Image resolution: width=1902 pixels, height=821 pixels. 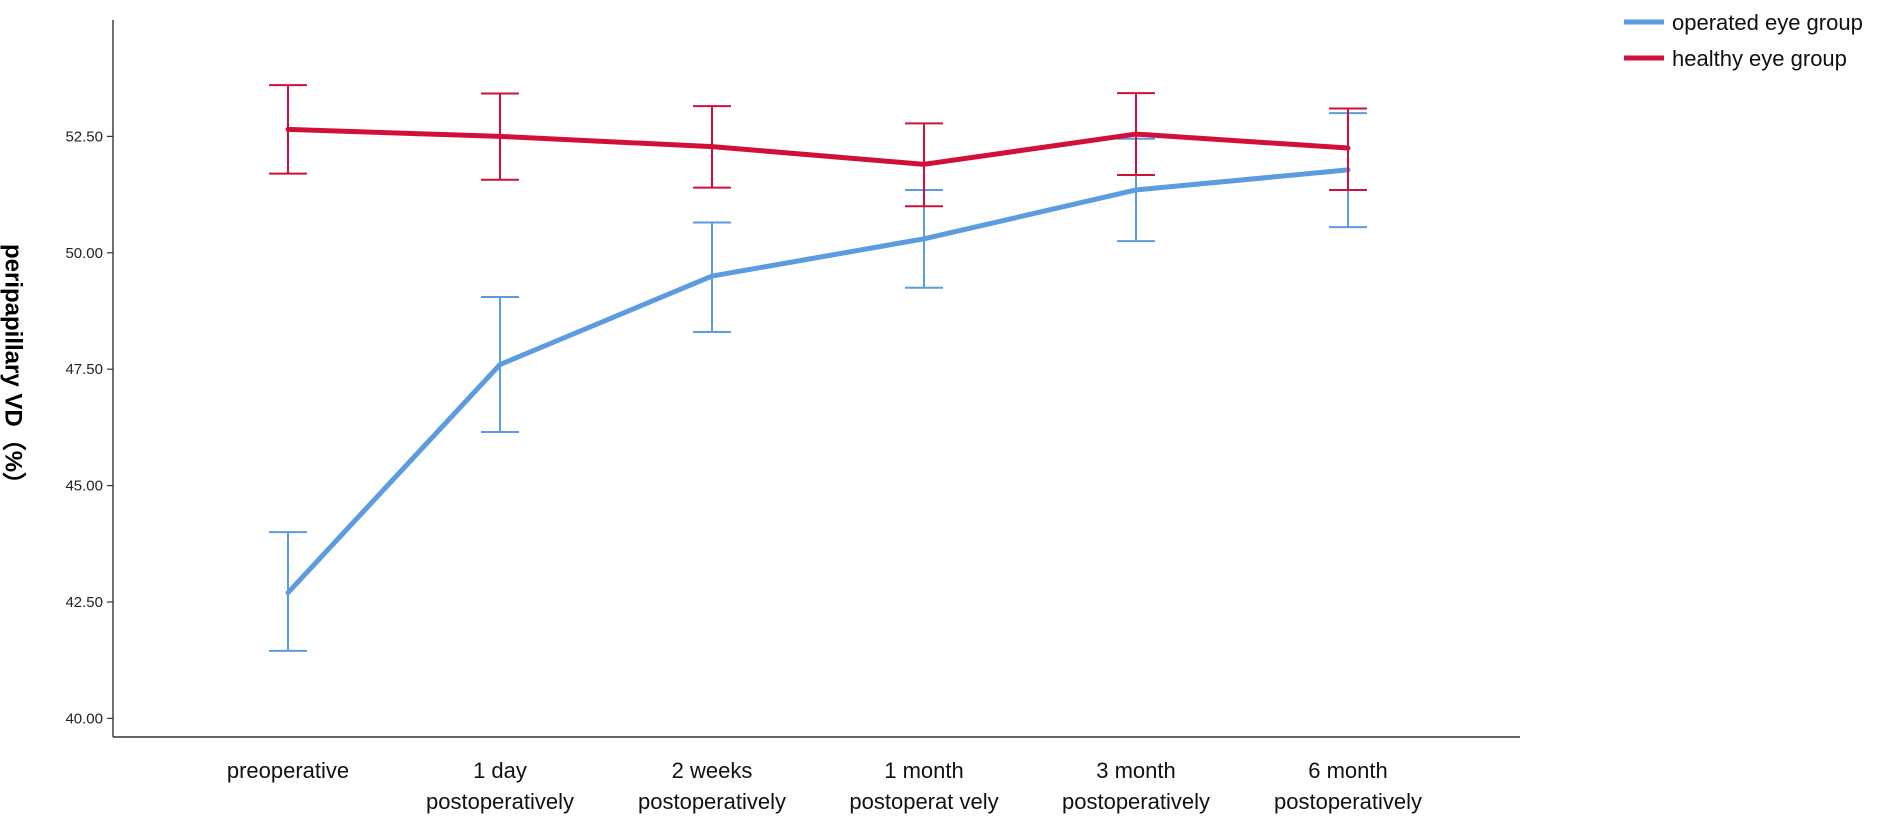 What do you see at coordinates (84, 602) in the screenshot?
I see `y-tick-label: 42.50` at bounding box center [84, 602].